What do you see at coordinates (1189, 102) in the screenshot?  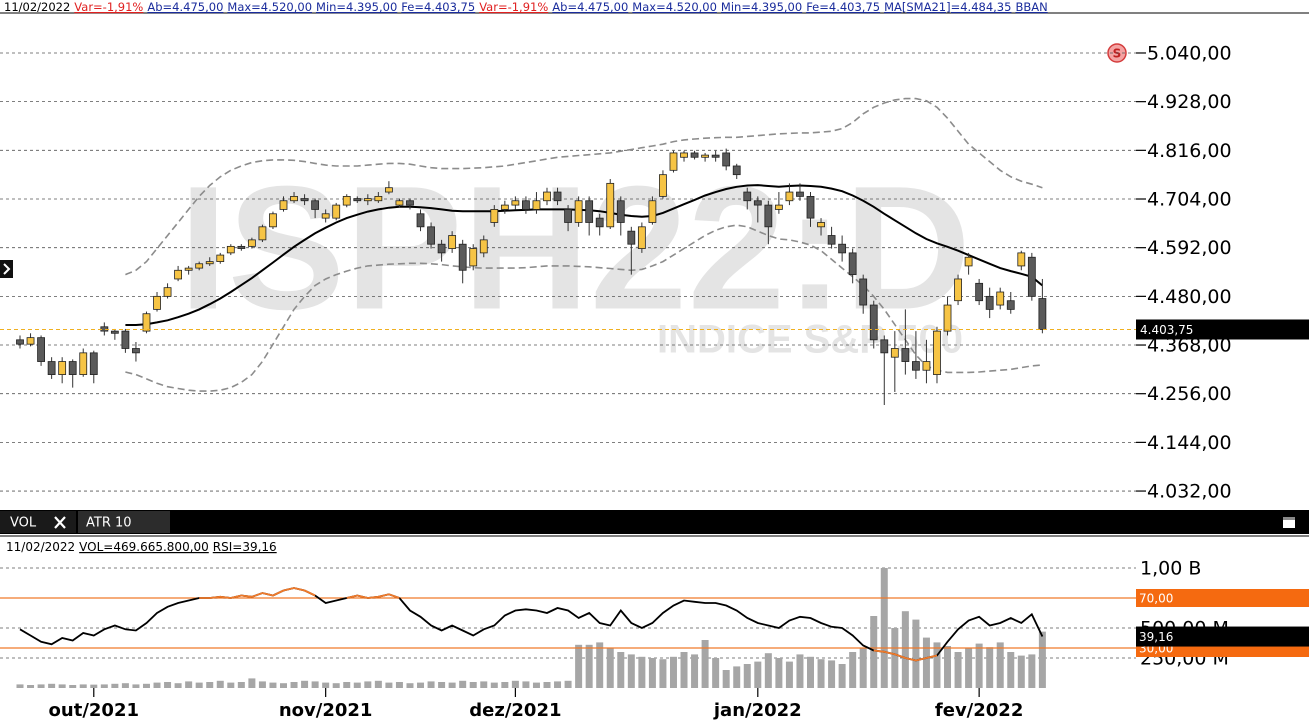 I see `y-tick-label: 4.928,00` at bounding box center [1189, 102].